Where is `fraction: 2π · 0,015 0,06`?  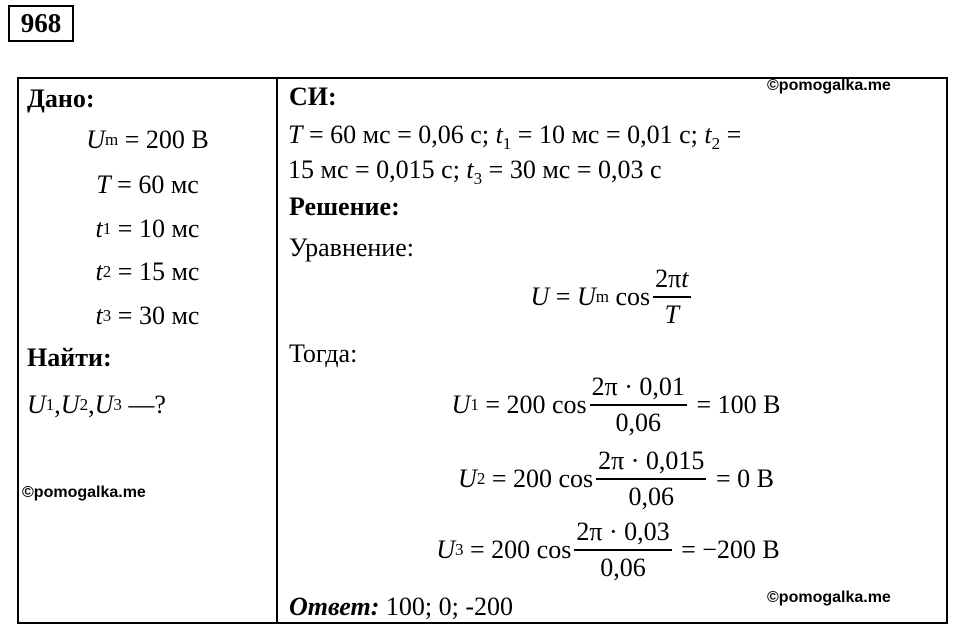
fraction: 2π · 0,015 0,06 is located at coordinates (651, 479).